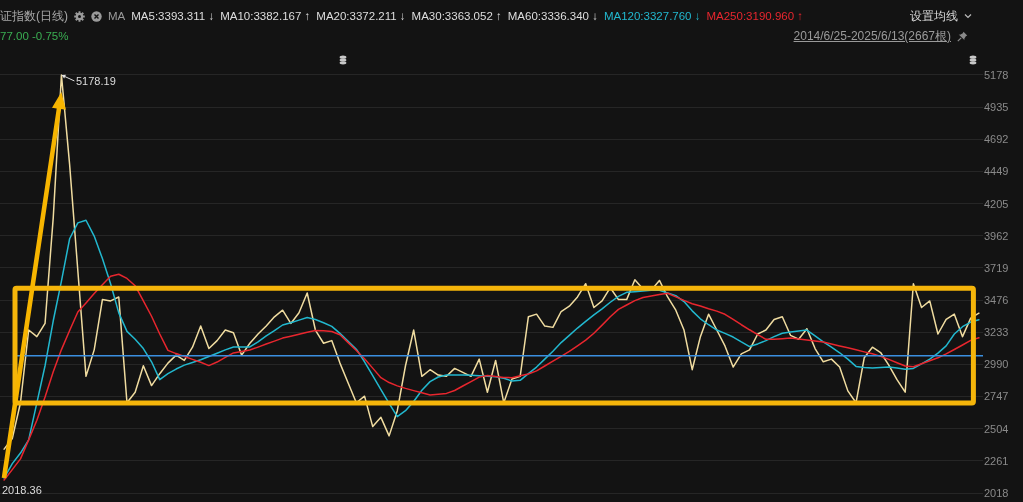 The width and height of the screenshot is (1023, 502). I want to click on text: MA30:3363.052 ↑, so click(456, 16).